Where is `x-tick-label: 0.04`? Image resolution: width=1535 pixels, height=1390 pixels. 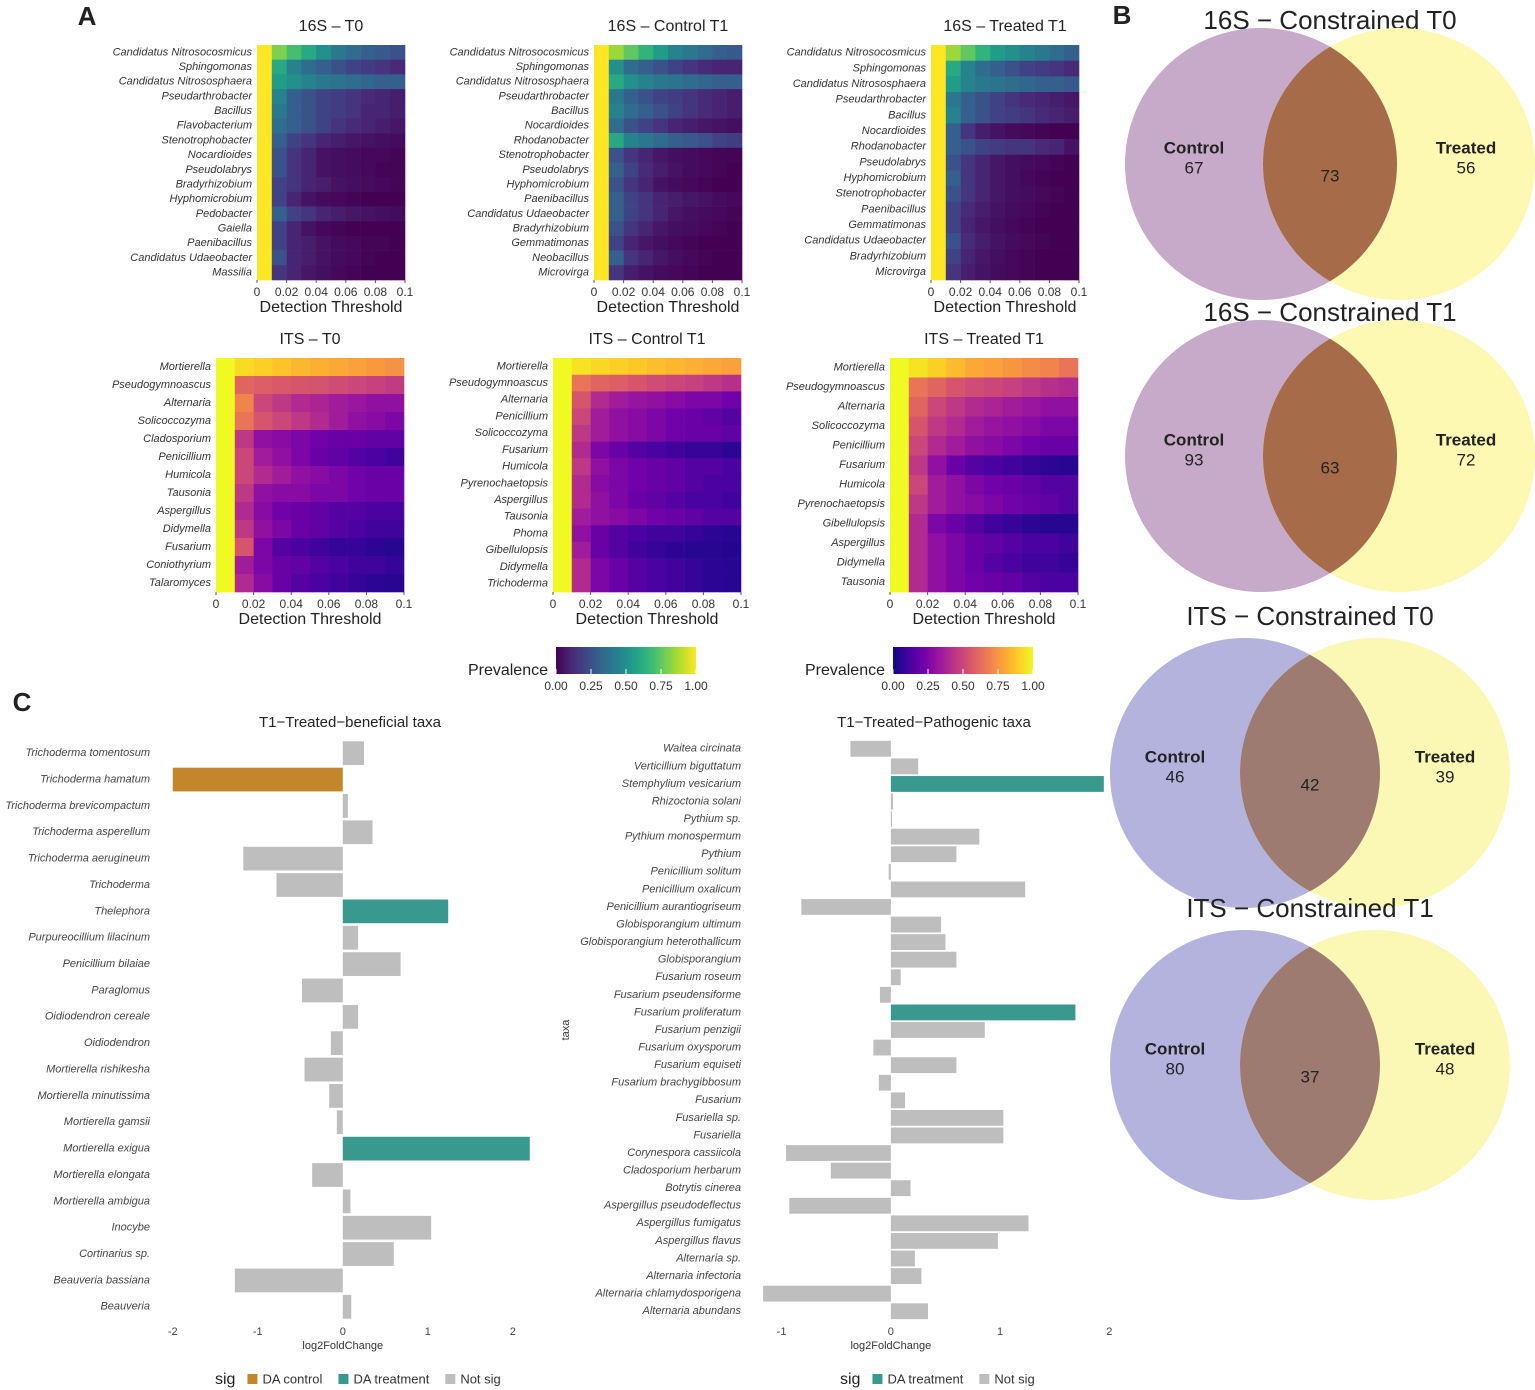 x-tick-label: 0.04 is located at coordinates (991, 292).